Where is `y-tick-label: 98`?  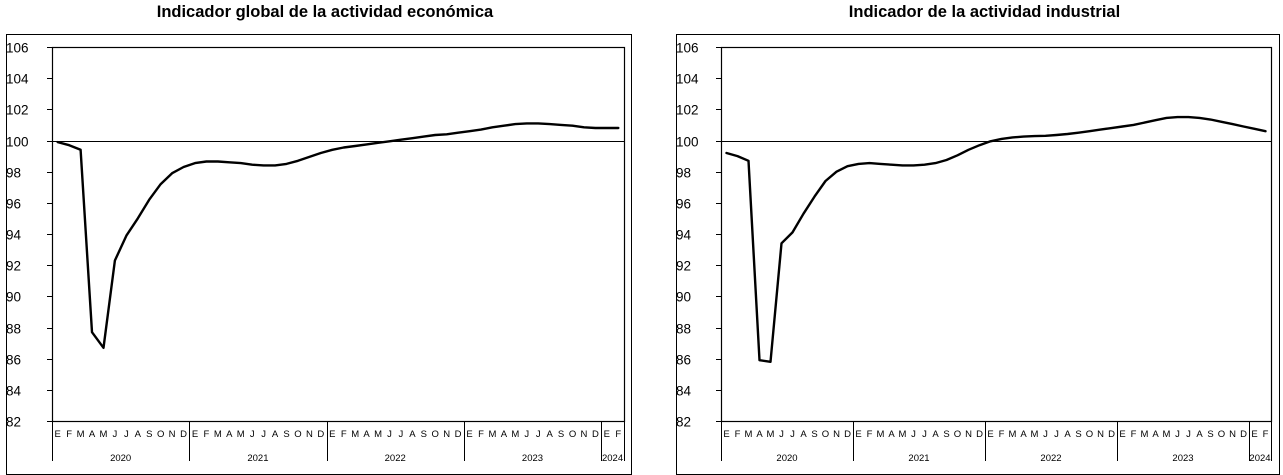
y-tick-label: 98 is located at coordinates (13, 173).